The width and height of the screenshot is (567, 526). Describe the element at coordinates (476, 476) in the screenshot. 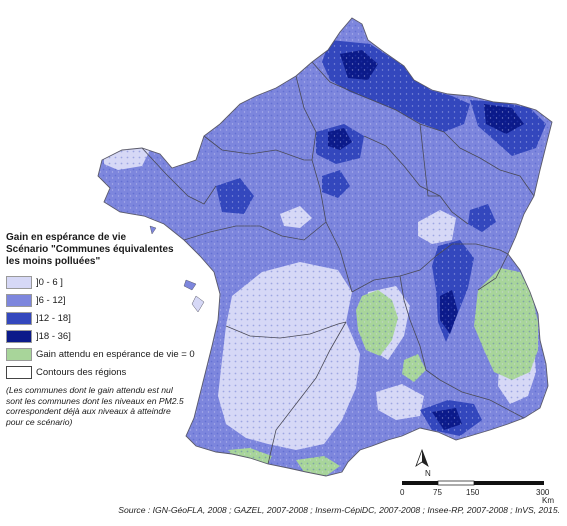

I see `scale-bar: N 0 75 150 300 Km` at that location.